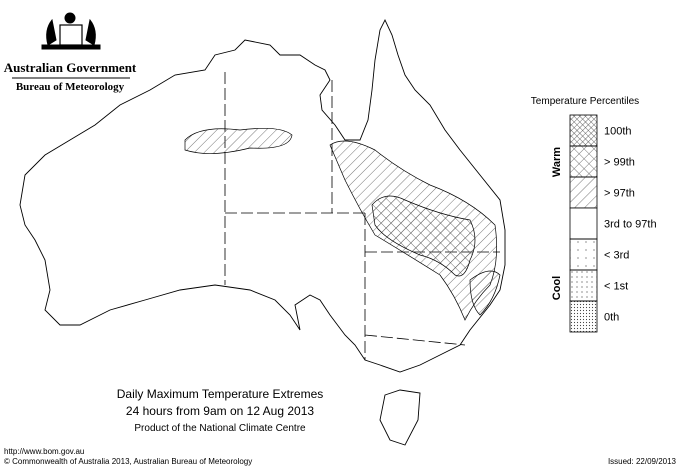  I want to click on legend-label: < 3rd, so click(616, 256).